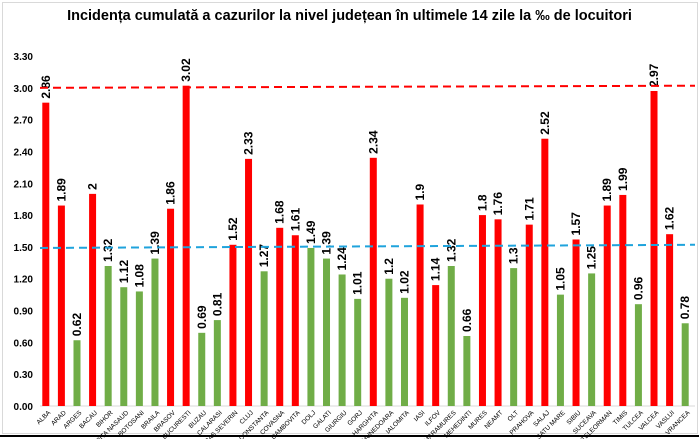 This screenshot has height=439, width=699. Describe the element at coordinates (373, 281) in the screenshot. I see `bar-harghita` at that location.